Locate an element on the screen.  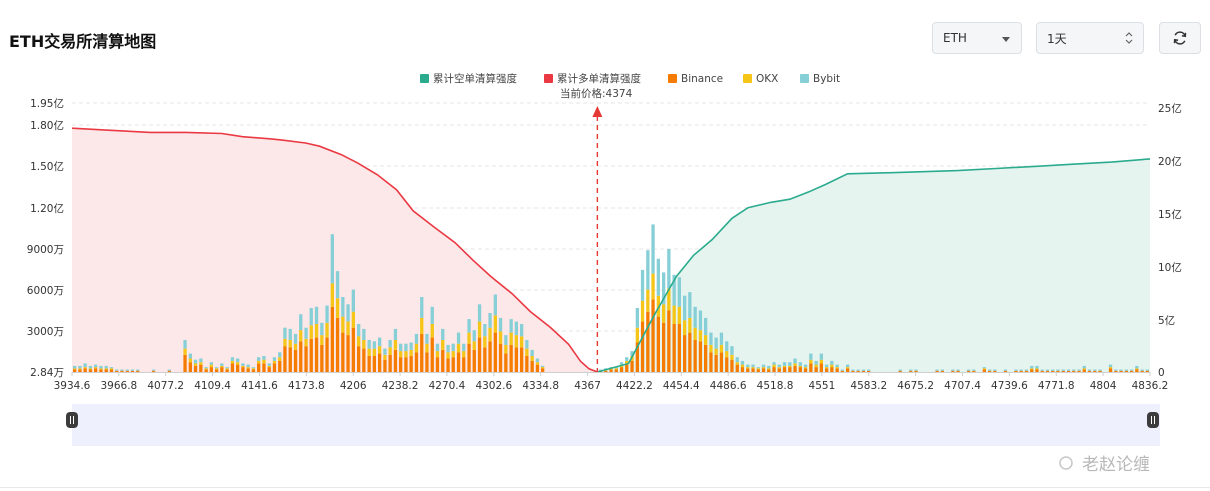
watermark-logo is located at coordinates (1066, 463).